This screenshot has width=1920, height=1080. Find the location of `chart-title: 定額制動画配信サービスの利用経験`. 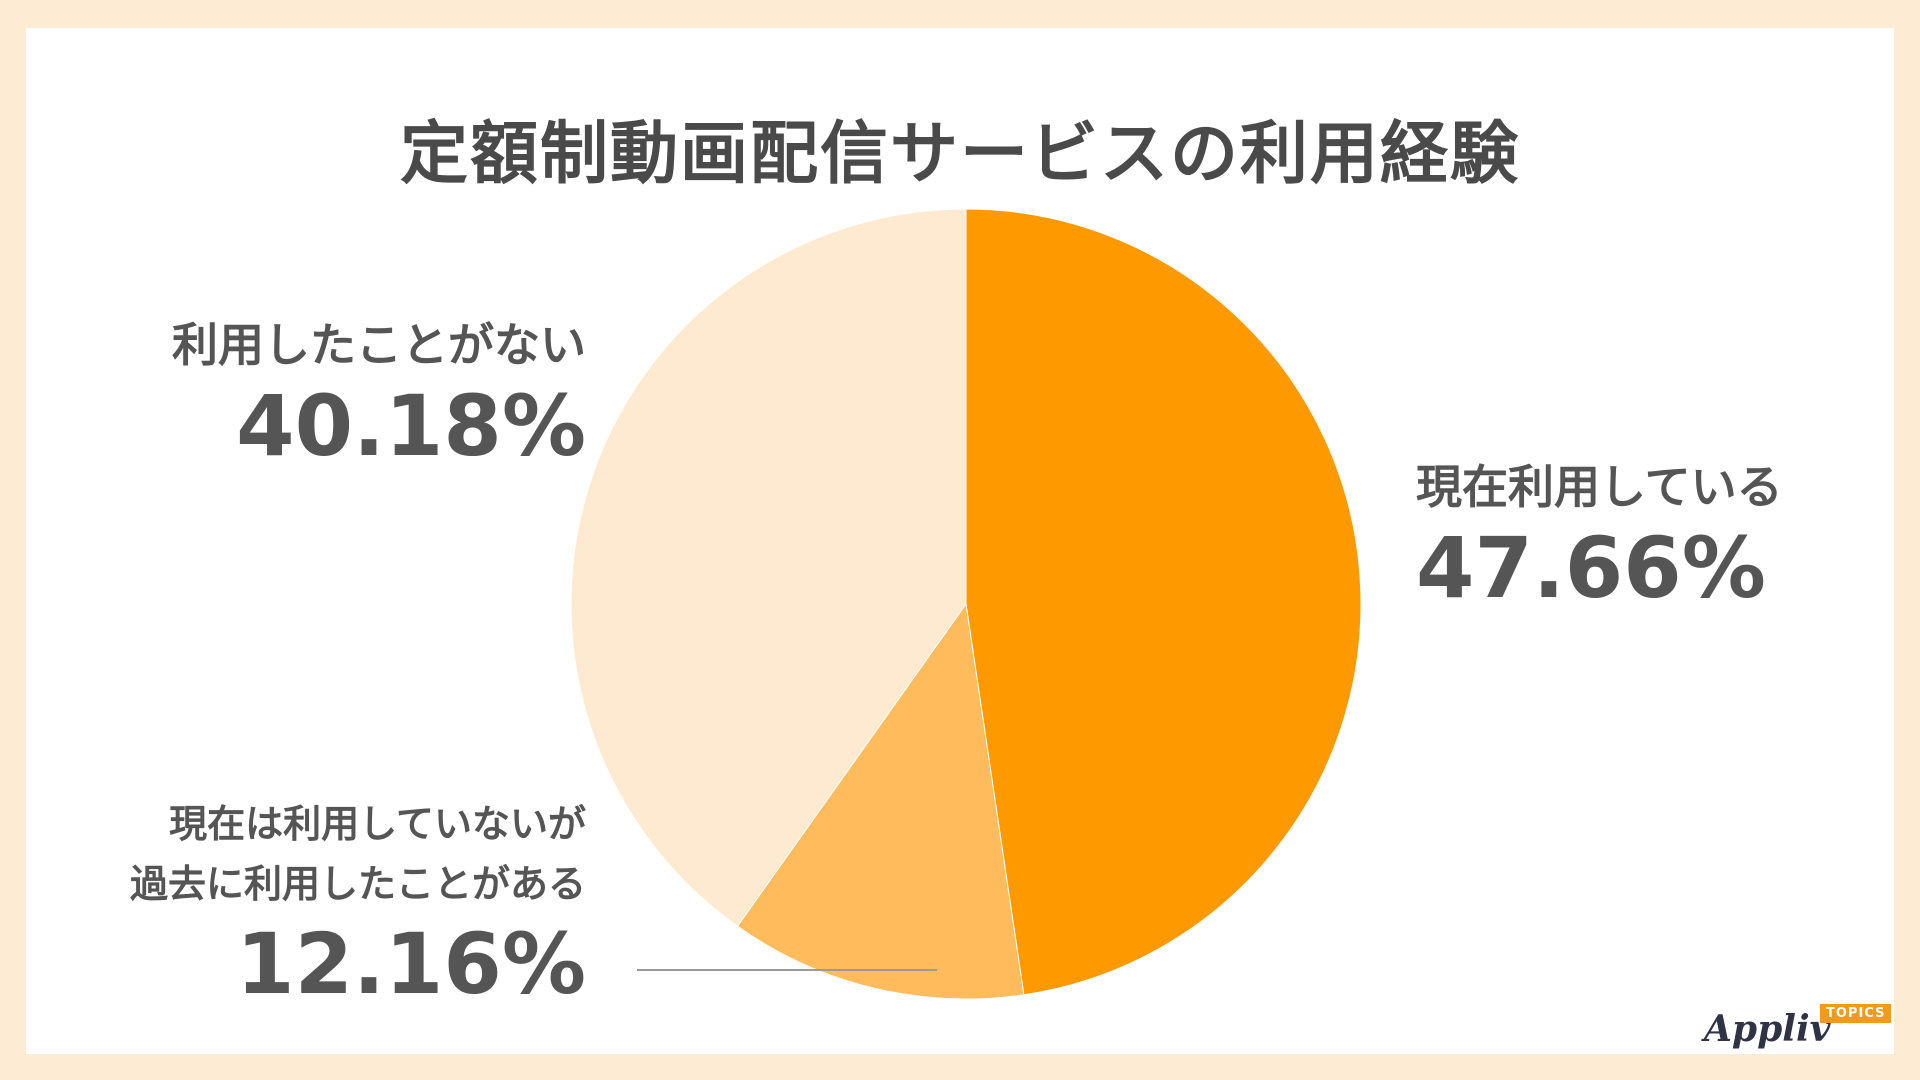

chart-title: 定額制動画配信サービスの利用経験 is located at coordinates (959, 154).